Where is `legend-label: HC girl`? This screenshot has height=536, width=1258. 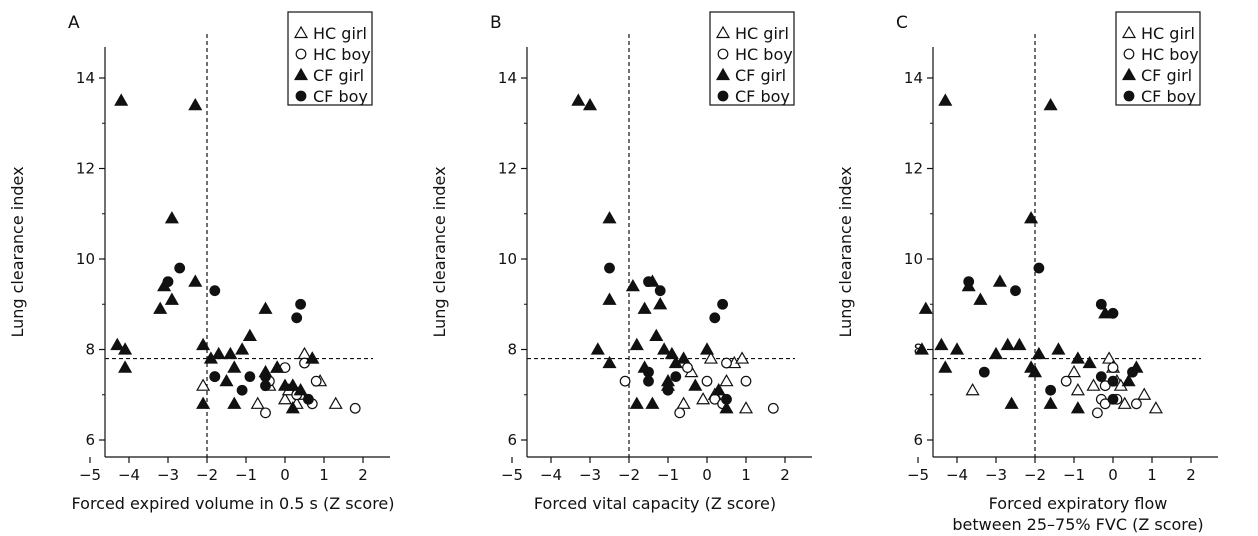 legend-label: HC girl is located at coordinates (340, 33).